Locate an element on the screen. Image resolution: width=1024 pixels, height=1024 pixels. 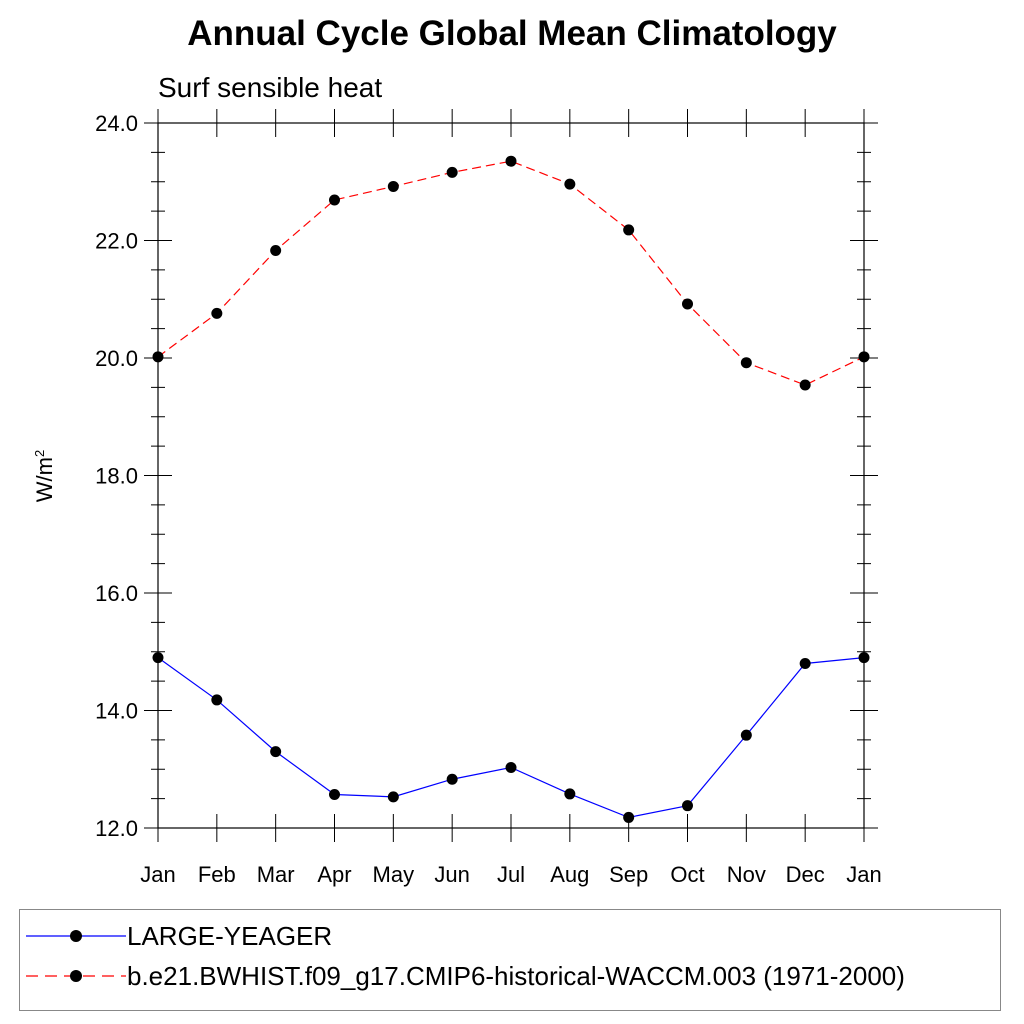
x-tick-label: Nov is located at coordinates (746, 874).